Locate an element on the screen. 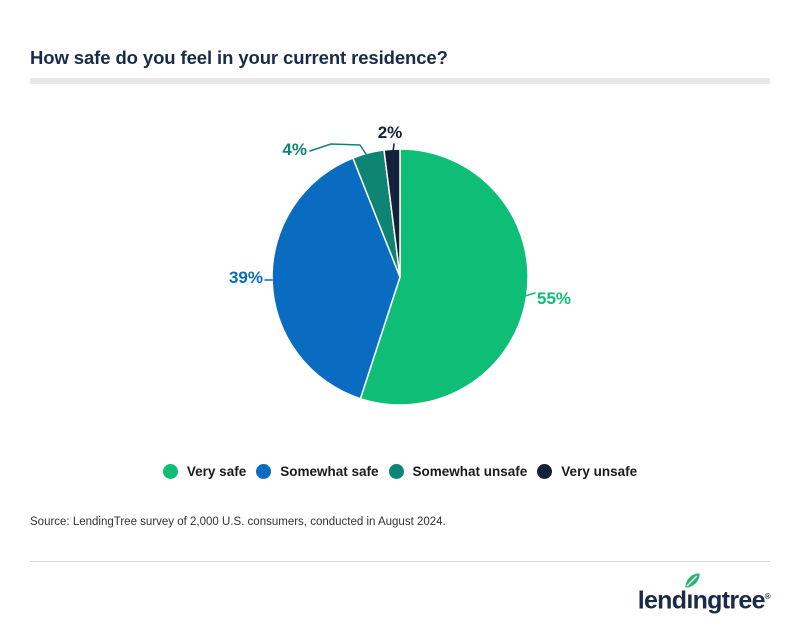  legend-item-very-safe: Very safe is located at coordinates (204, 471).